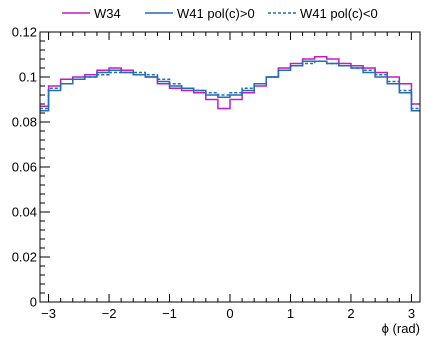  Describe the element at coordinates (169, 313) in the screenshot. I see `x-tick-label: −1` at that location.